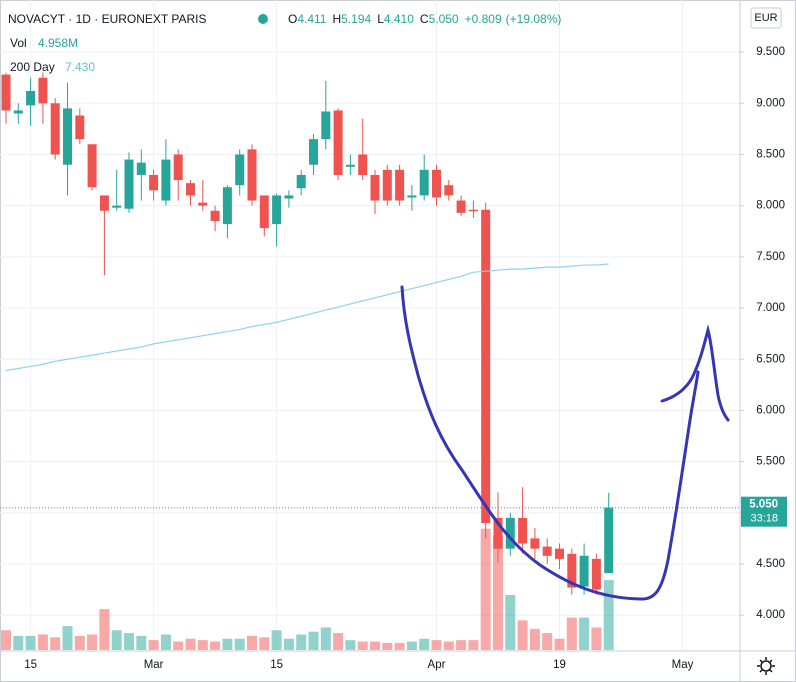  I want to click on currency: EUR, so click(765, 18).